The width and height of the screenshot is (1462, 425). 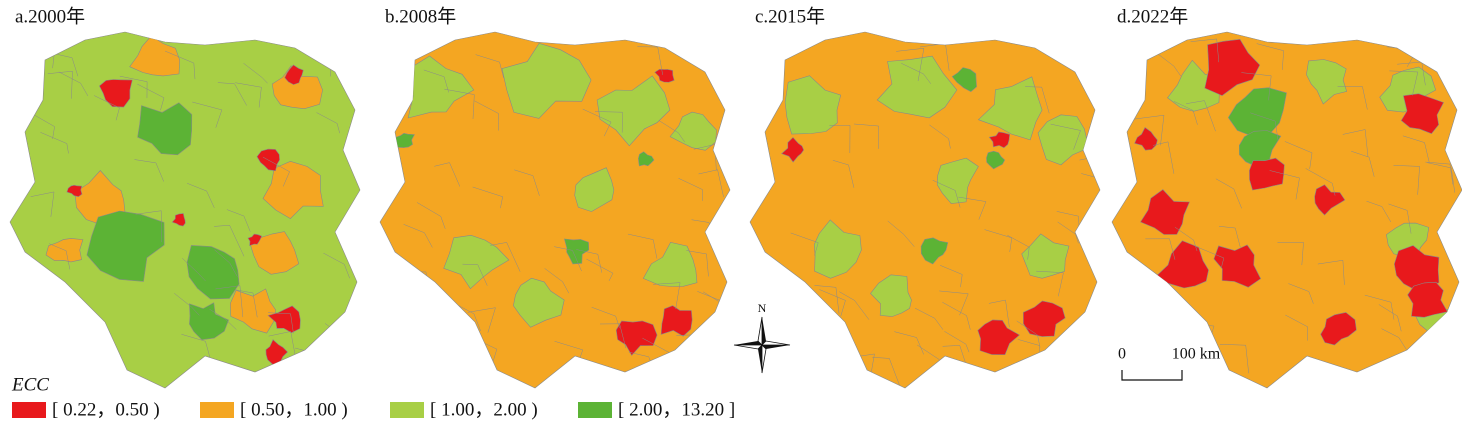 What do you see at coordinates (420, 16) in the screenshot?
I see `panel-label: b.2008年` at bounding box center [420, 16].